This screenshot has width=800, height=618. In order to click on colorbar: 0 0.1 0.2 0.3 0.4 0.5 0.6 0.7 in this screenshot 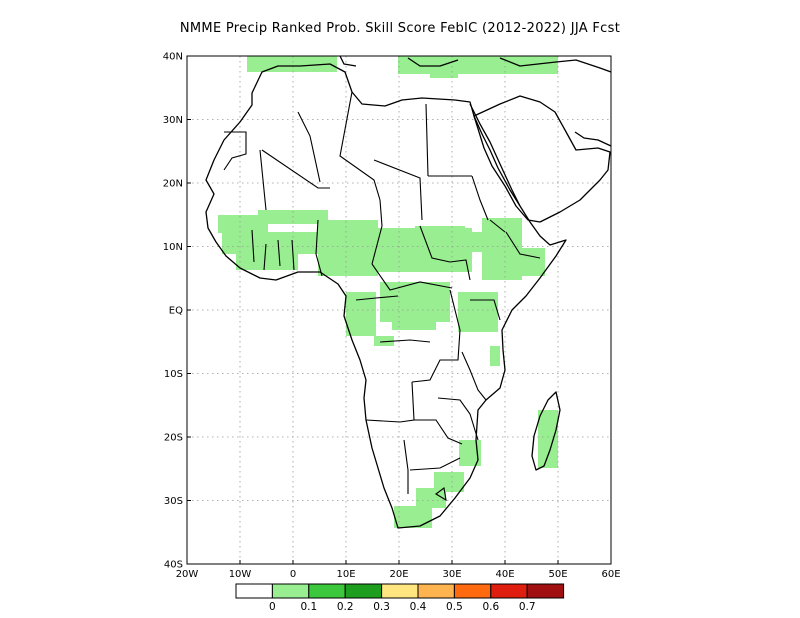, I will do `click(400, 598)`.